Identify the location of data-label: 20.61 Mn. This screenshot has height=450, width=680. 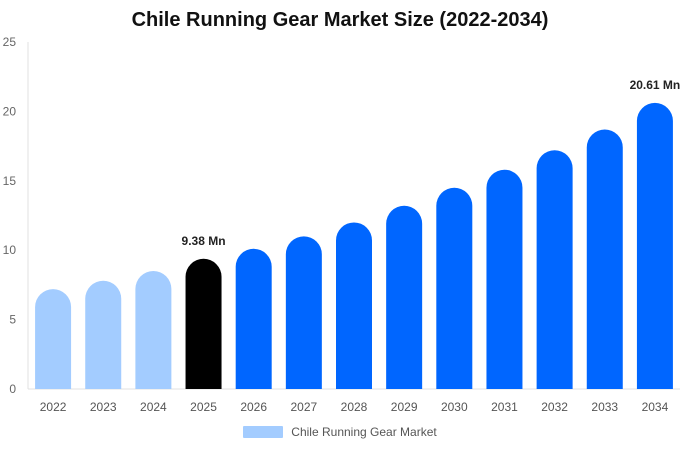
(655, 85).